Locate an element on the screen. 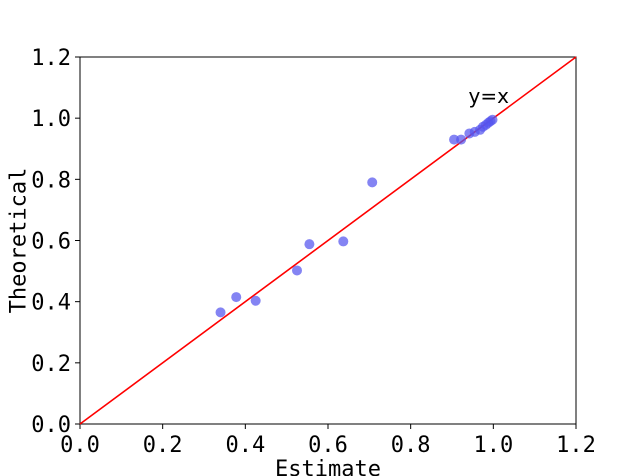  y-tick-label: 0.2 is located at coordinates (51, 364).